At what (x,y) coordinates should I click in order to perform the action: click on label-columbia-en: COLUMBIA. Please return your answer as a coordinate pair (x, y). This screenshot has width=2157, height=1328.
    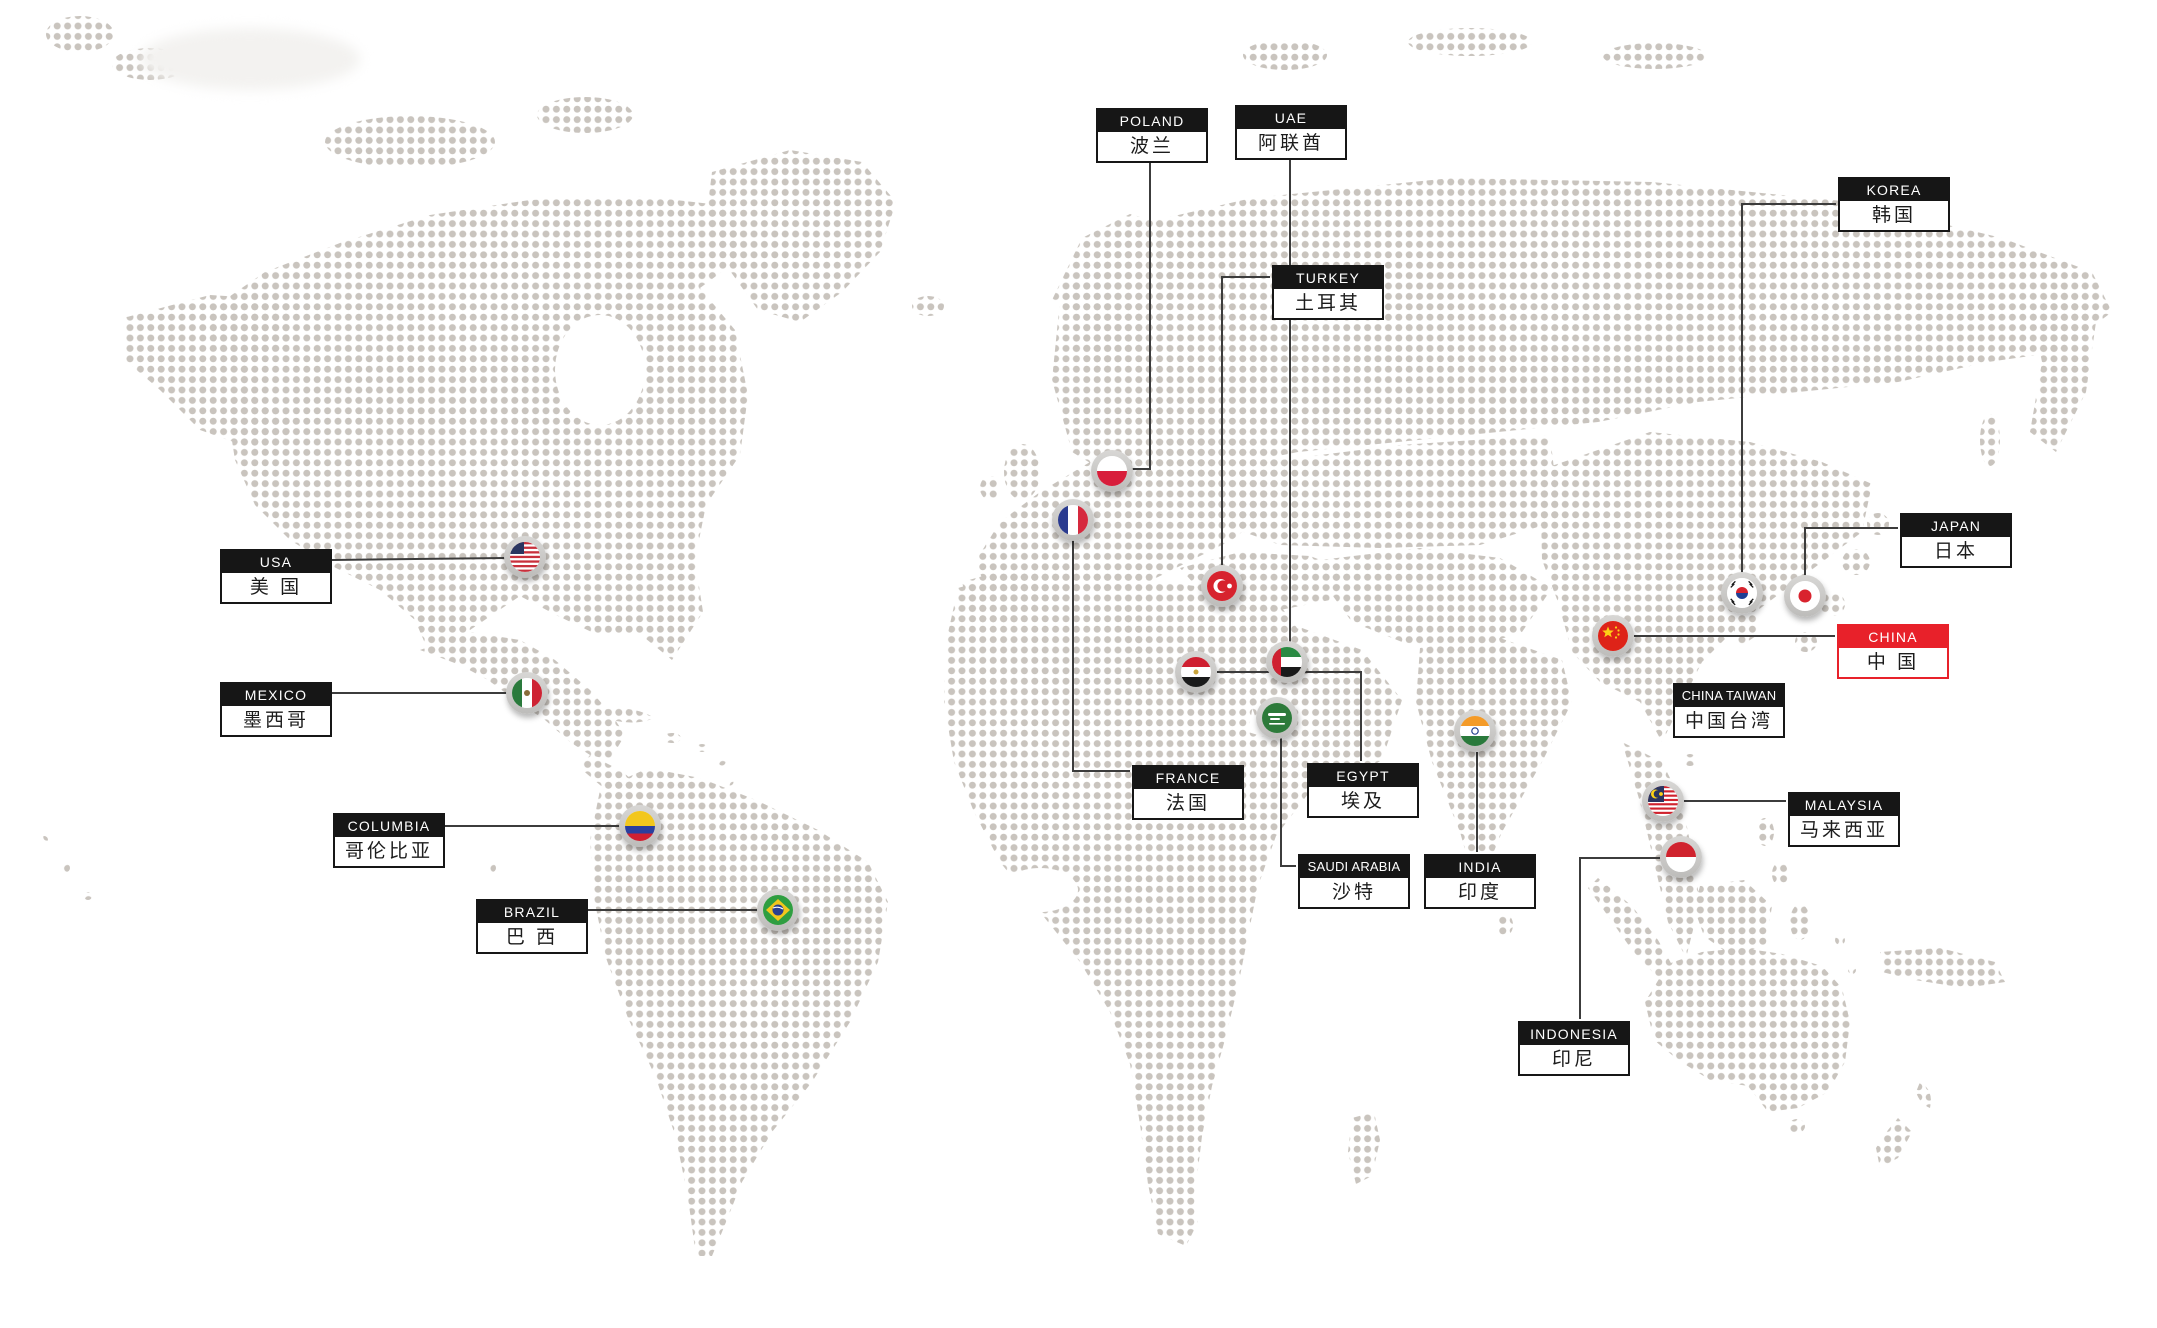
    Looking at the image, I should click on (389, 826).